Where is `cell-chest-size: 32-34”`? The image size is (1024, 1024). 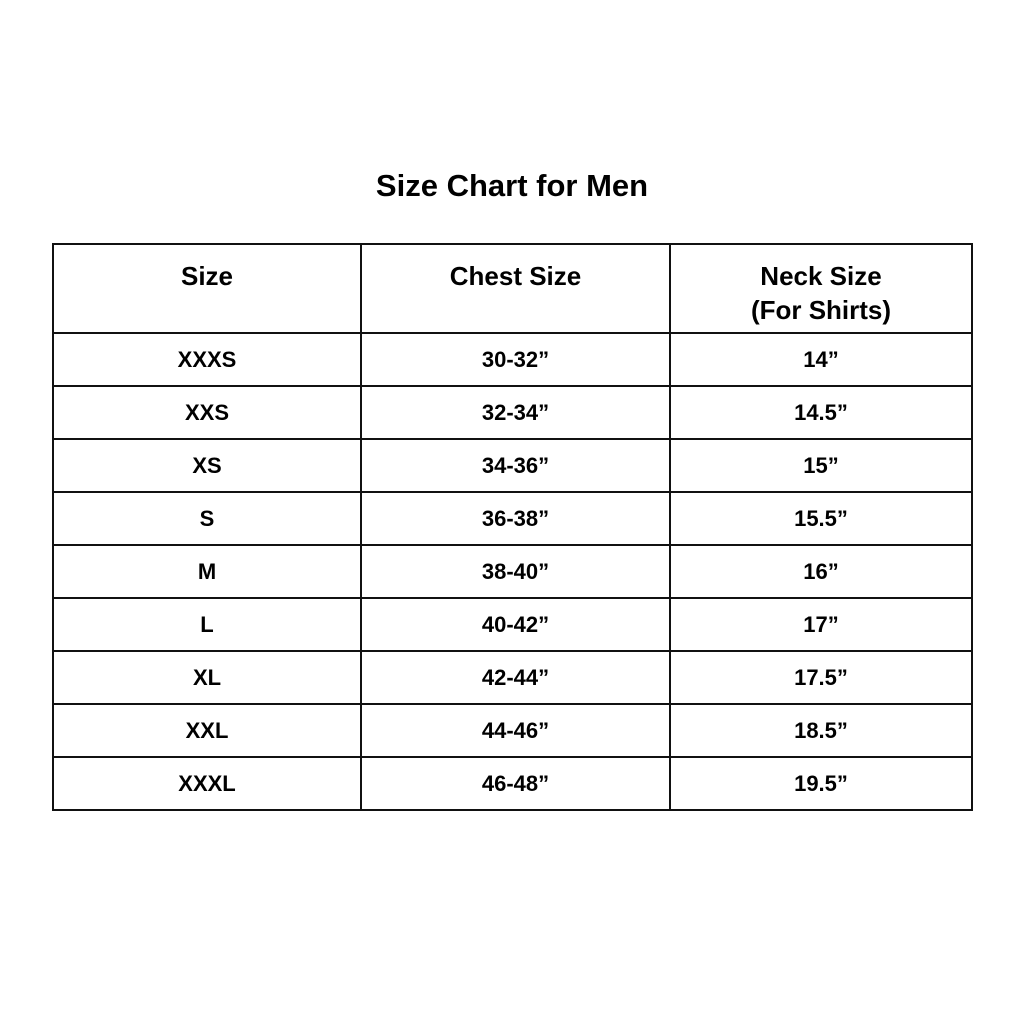 cell-chest-size: 32-34” is located at coordinates (515, 412).